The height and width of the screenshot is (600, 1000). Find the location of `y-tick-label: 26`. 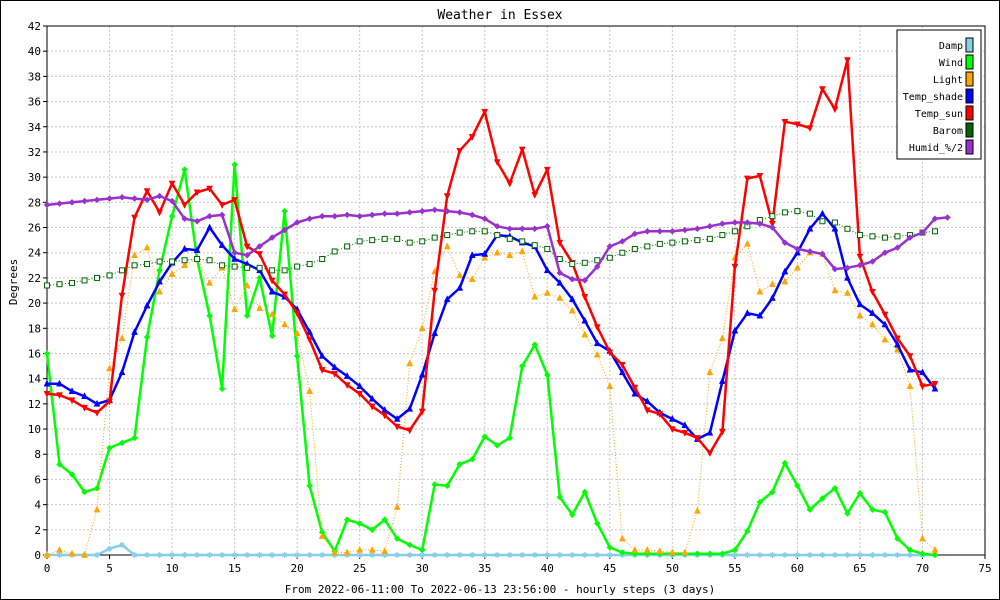

y-tick-label: 26 is located at coordinates (34, 228).